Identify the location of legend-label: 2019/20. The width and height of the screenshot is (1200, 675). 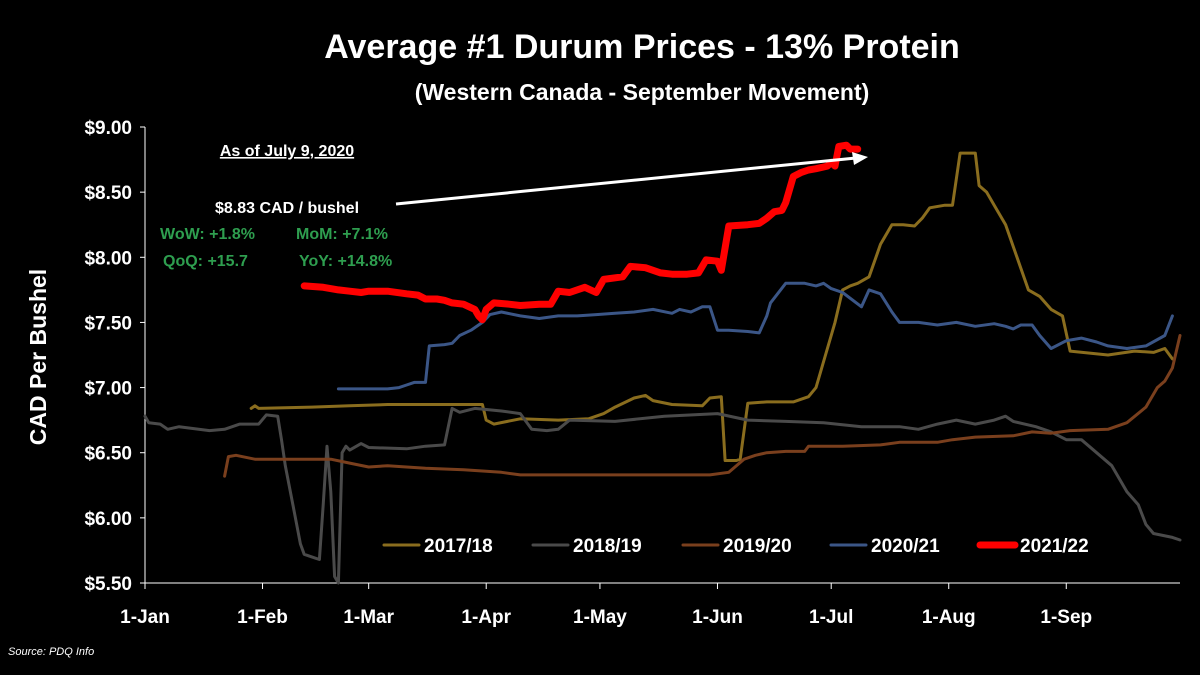
(757, 546).